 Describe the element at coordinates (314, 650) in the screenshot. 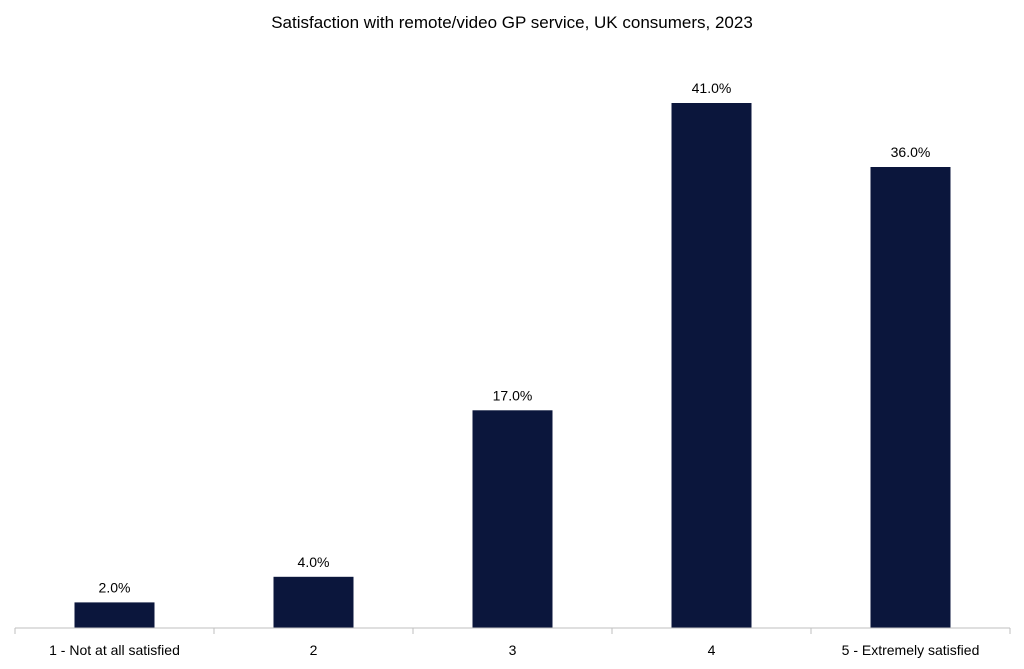

I see `x-tick-label-2: 2` at that location.